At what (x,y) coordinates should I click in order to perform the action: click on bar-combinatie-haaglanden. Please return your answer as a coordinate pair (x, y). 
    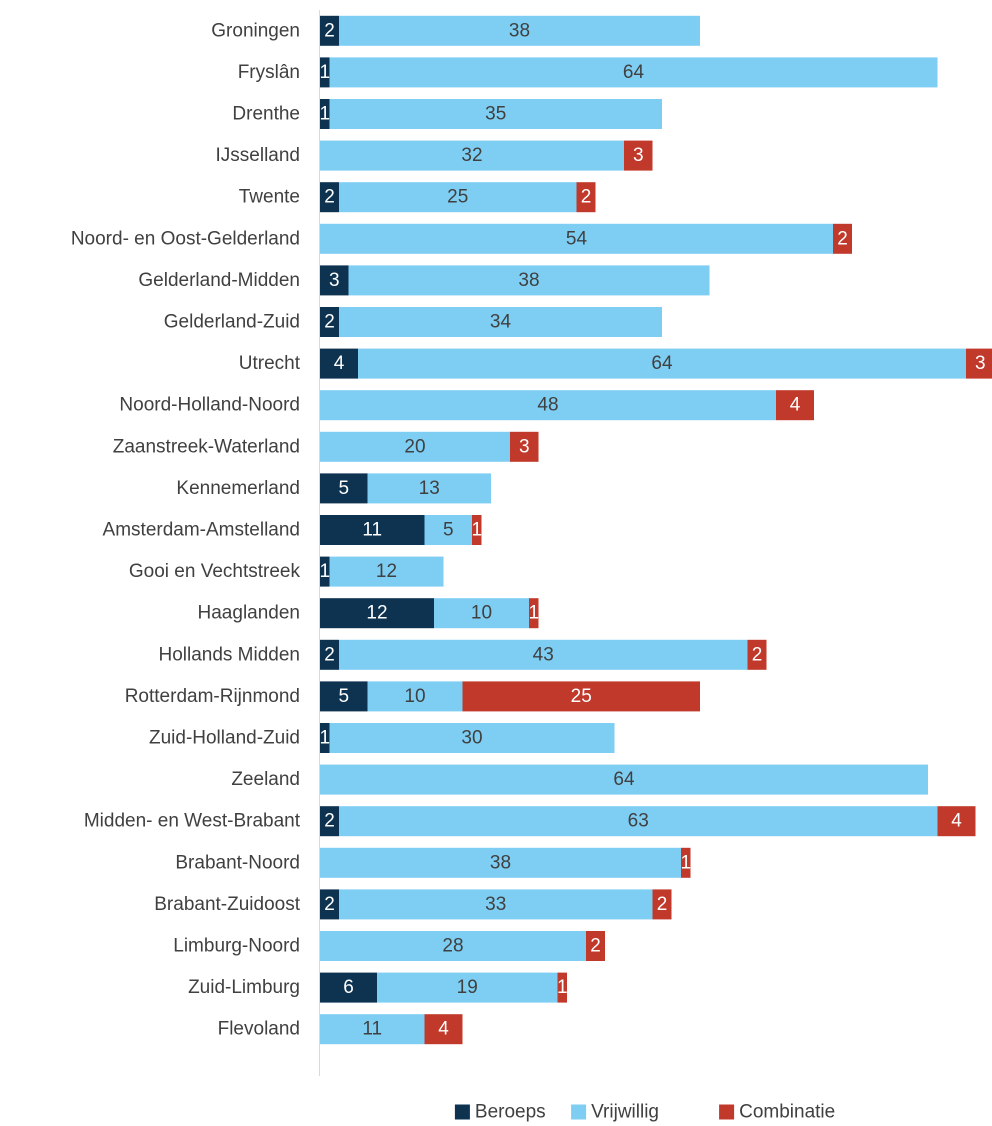
    Looking at the image, I should click on (534, 613).